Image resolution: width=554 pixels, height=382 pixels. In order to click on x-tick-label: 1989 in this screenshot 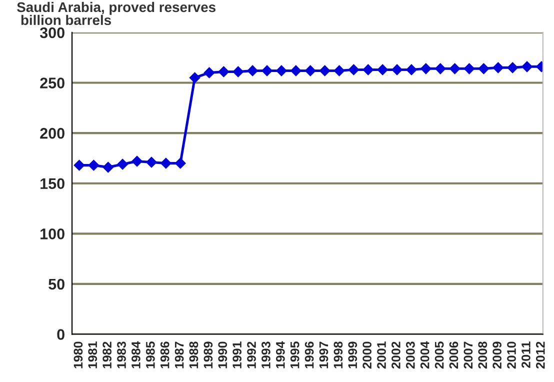, I will do `click(208, 355)`.